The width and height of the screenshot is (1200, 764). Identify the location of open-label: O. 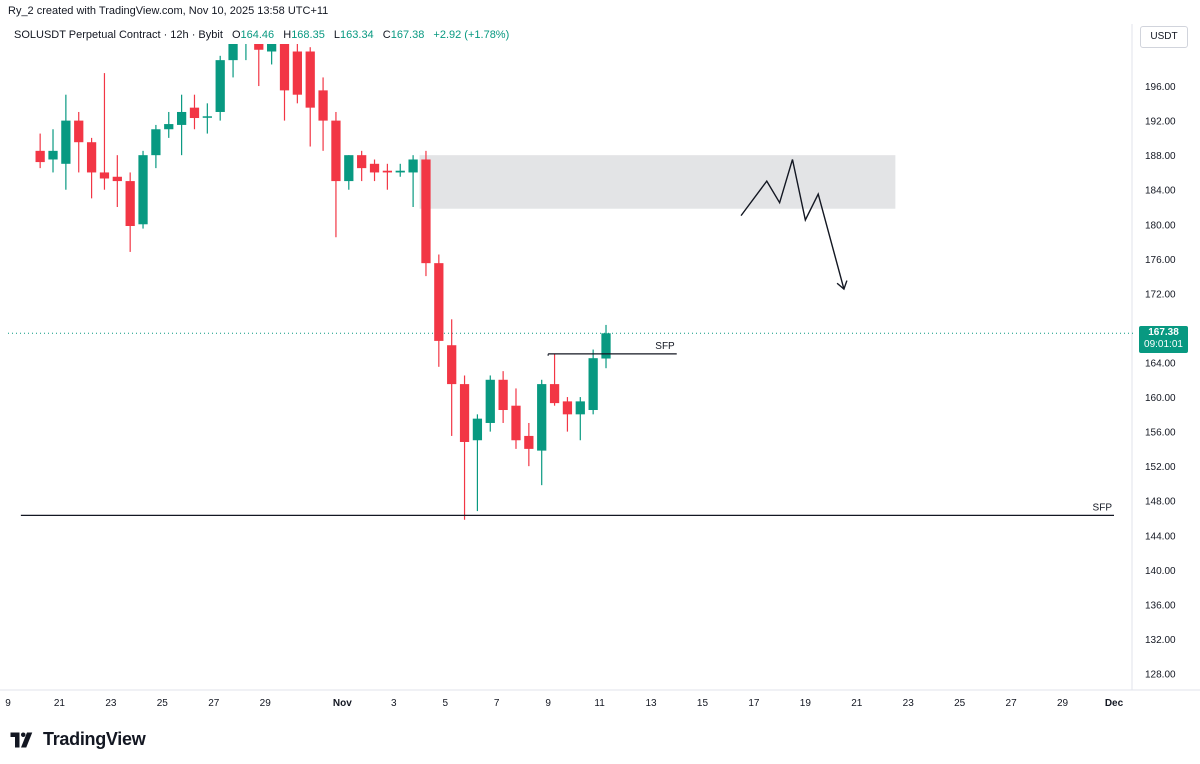
(236, 35).